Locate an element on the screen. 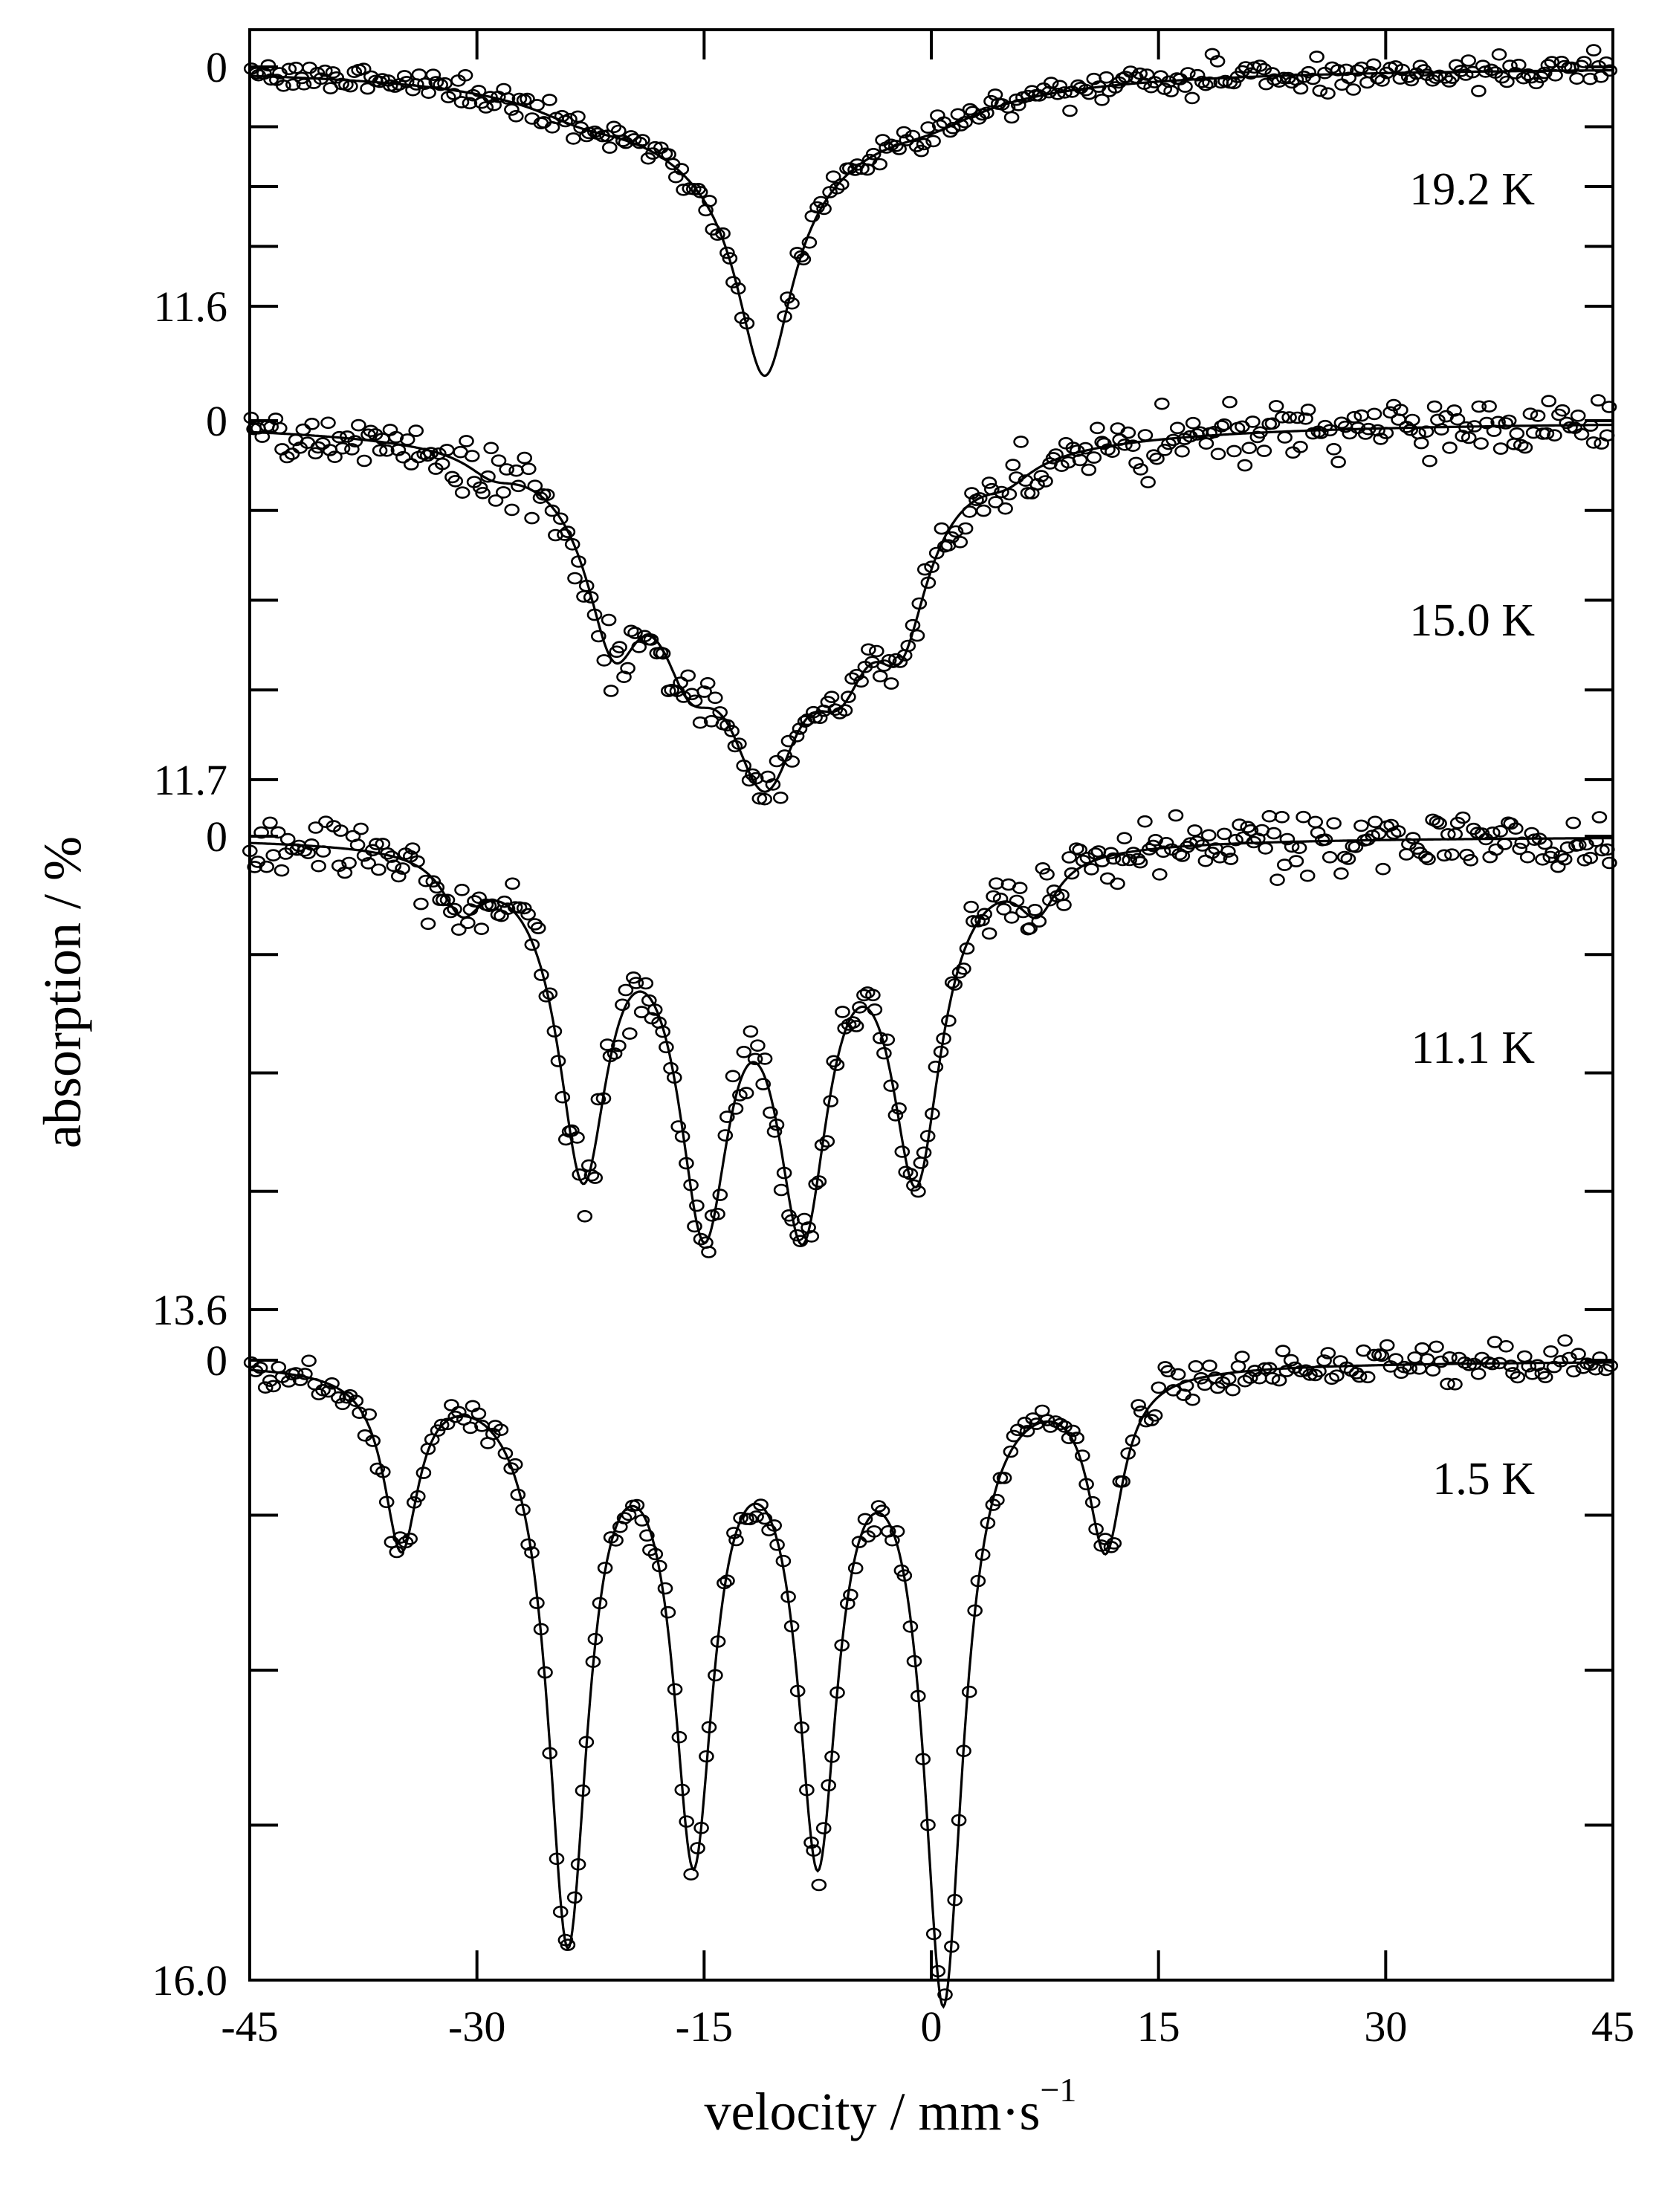 Image resolution: width=1656 pixels, height=2212 pixels. temperature-label: 19.2 K is located at coordinates (1472, 189).